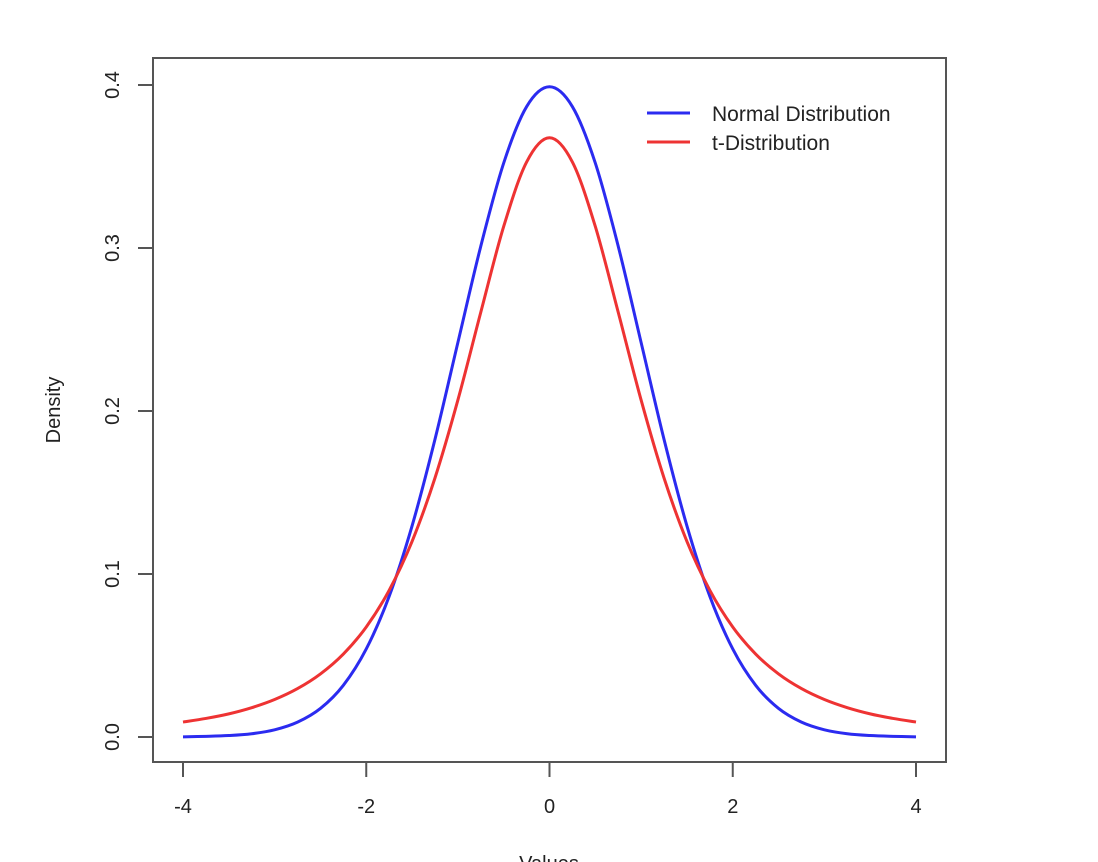 This screenshot has height=862, width=1098. Describe the element at coordinates (113, 85) in the screenshot. I see `y-tick-label: 0.4` at that location.